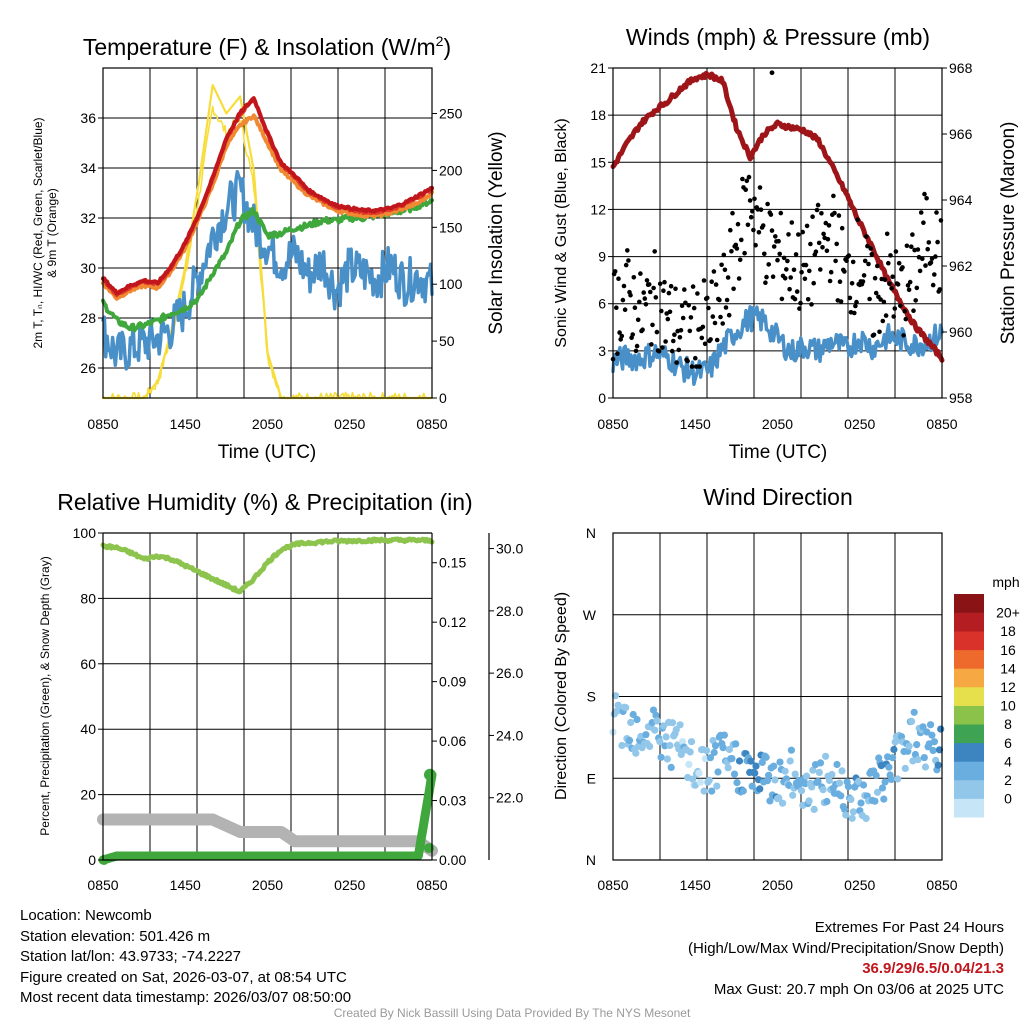 This screenshot has height=1024, width=1024. What do you see at coordinates (451, 170) in the screenshot?
I see `temp-y2-label: 200` at bounding box center [451, 170].